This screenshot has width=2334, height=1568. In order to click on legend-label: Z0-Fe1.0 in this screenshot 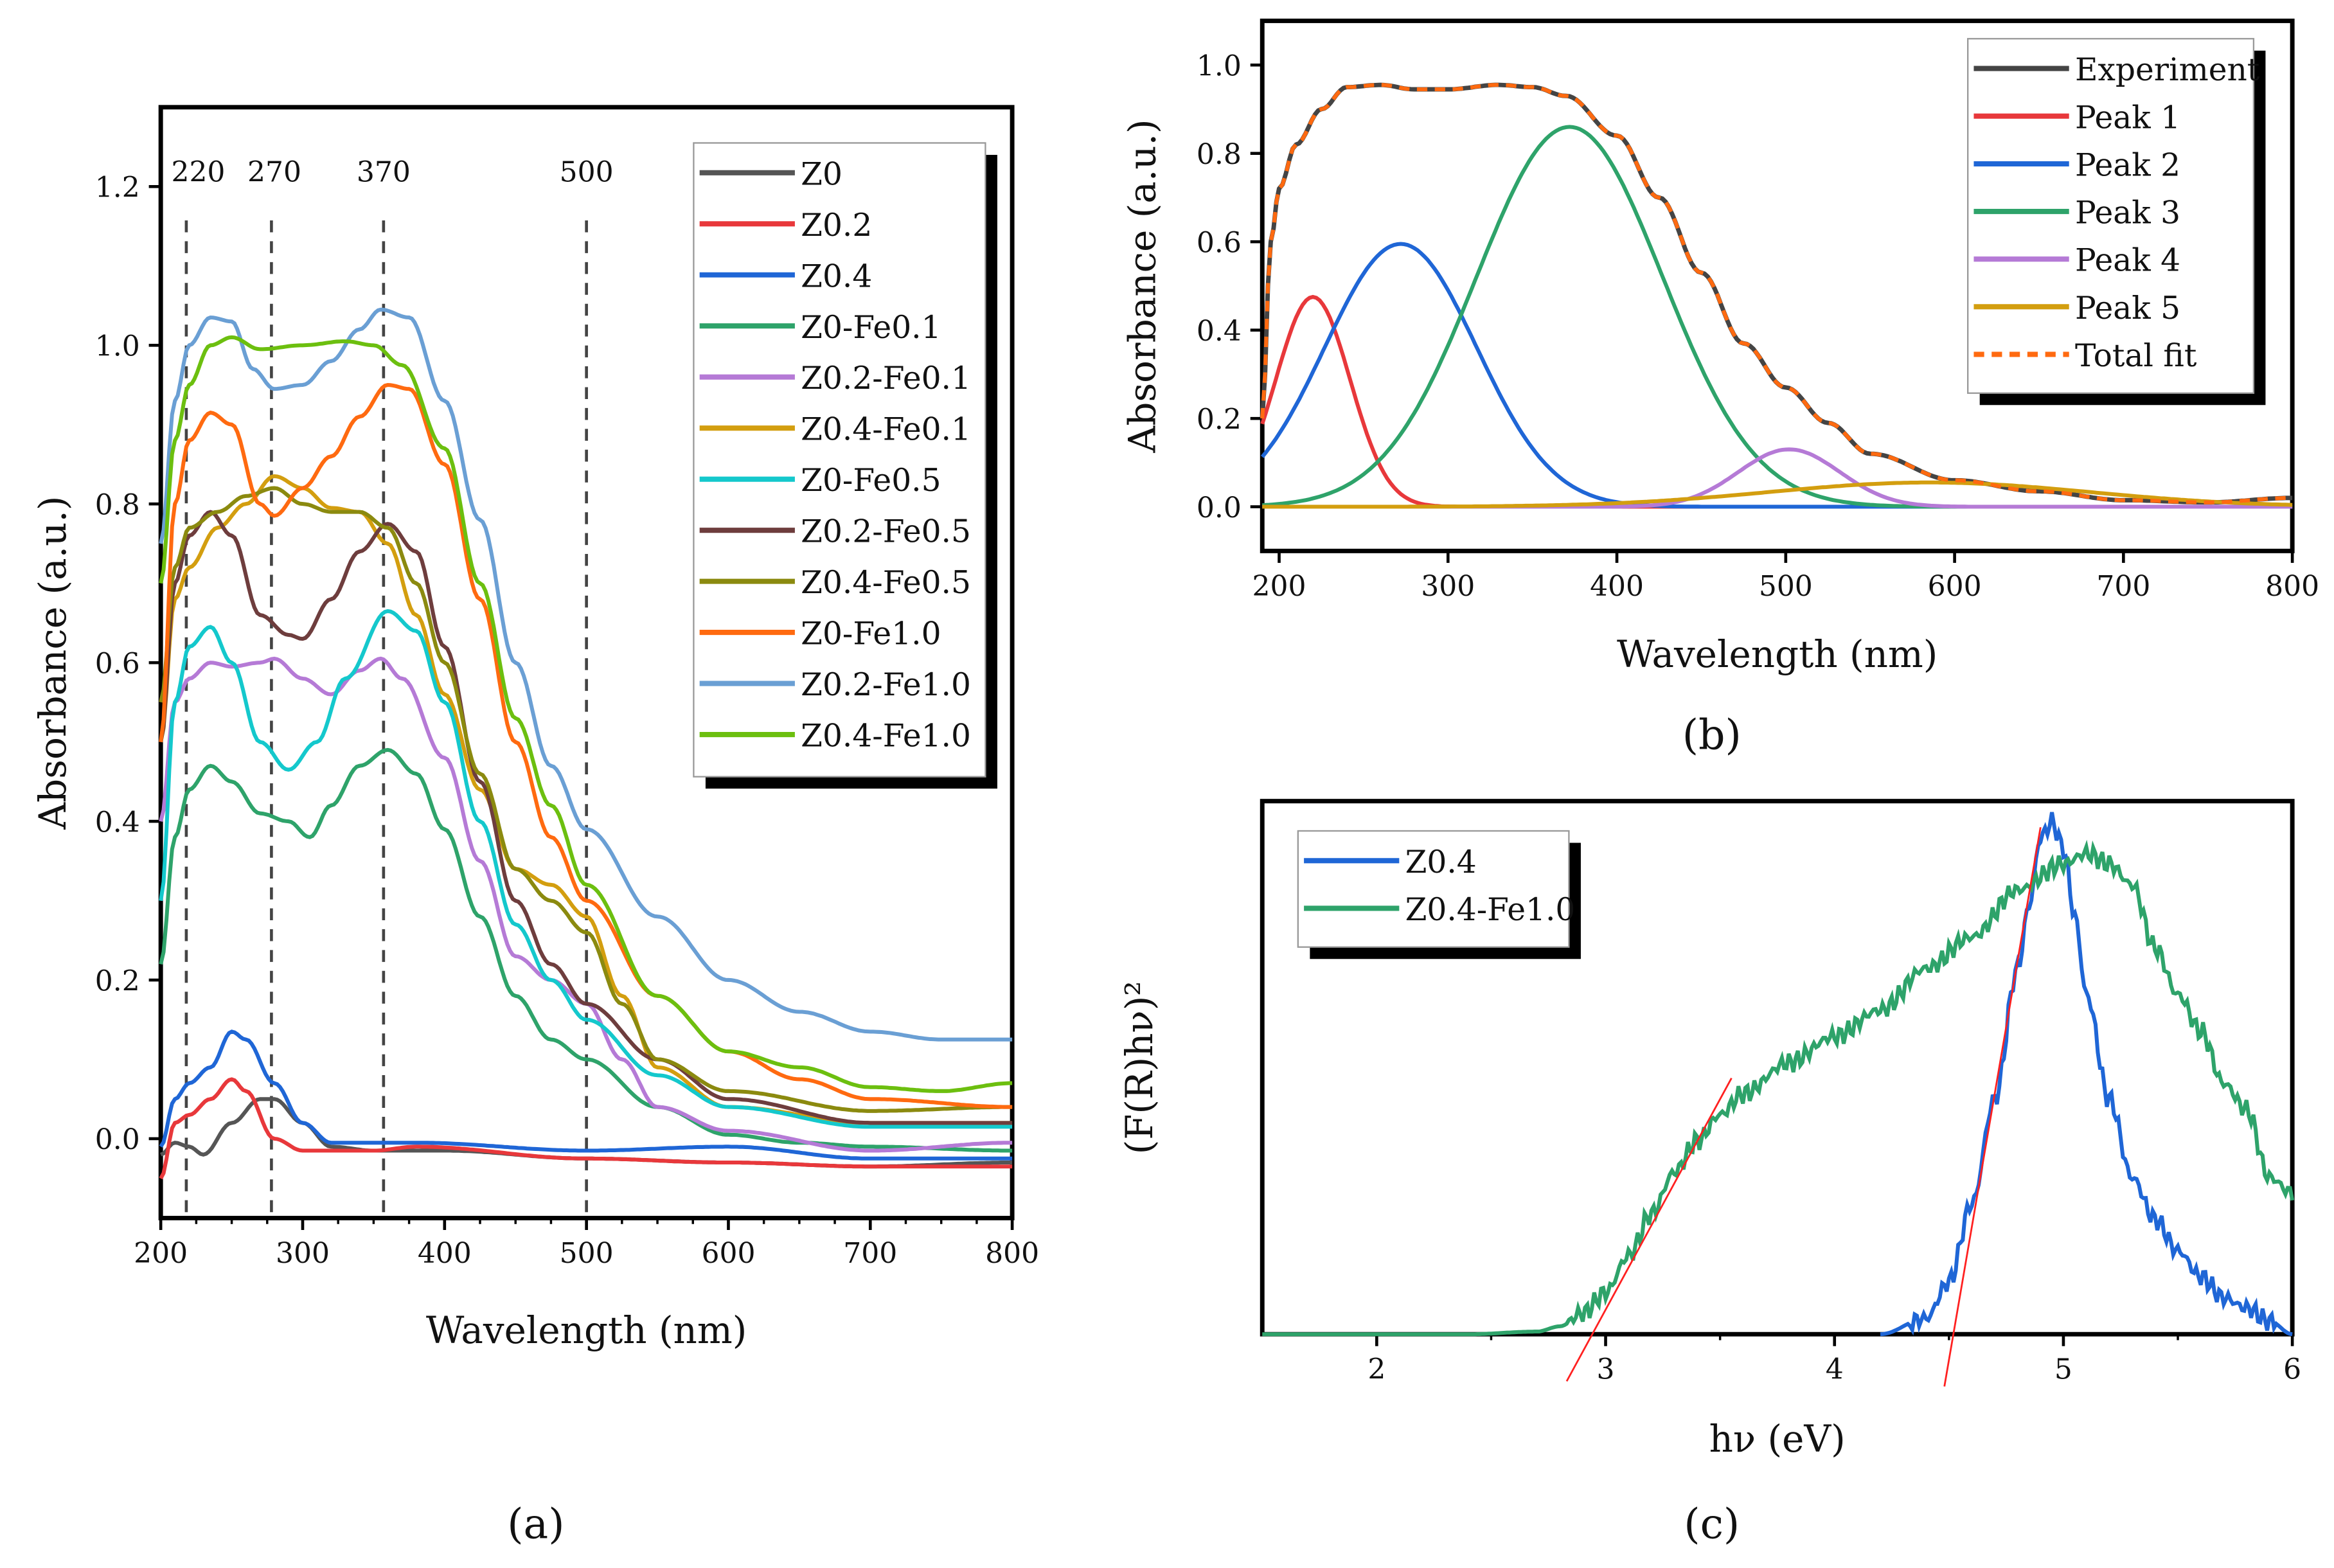, I will do `click(871, 634)`.